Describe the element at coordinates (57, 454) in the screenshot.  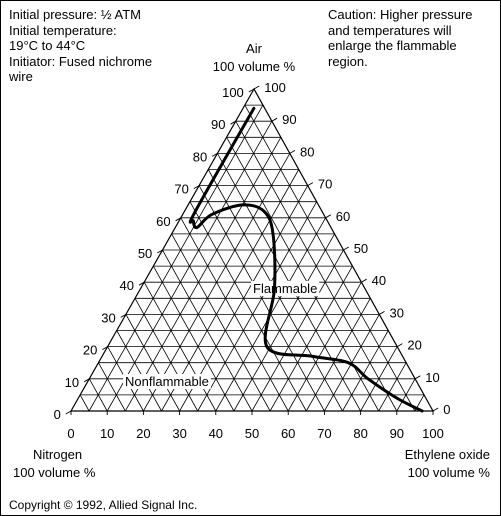
I see `nitrogen-label: Nitrogen` at that location.